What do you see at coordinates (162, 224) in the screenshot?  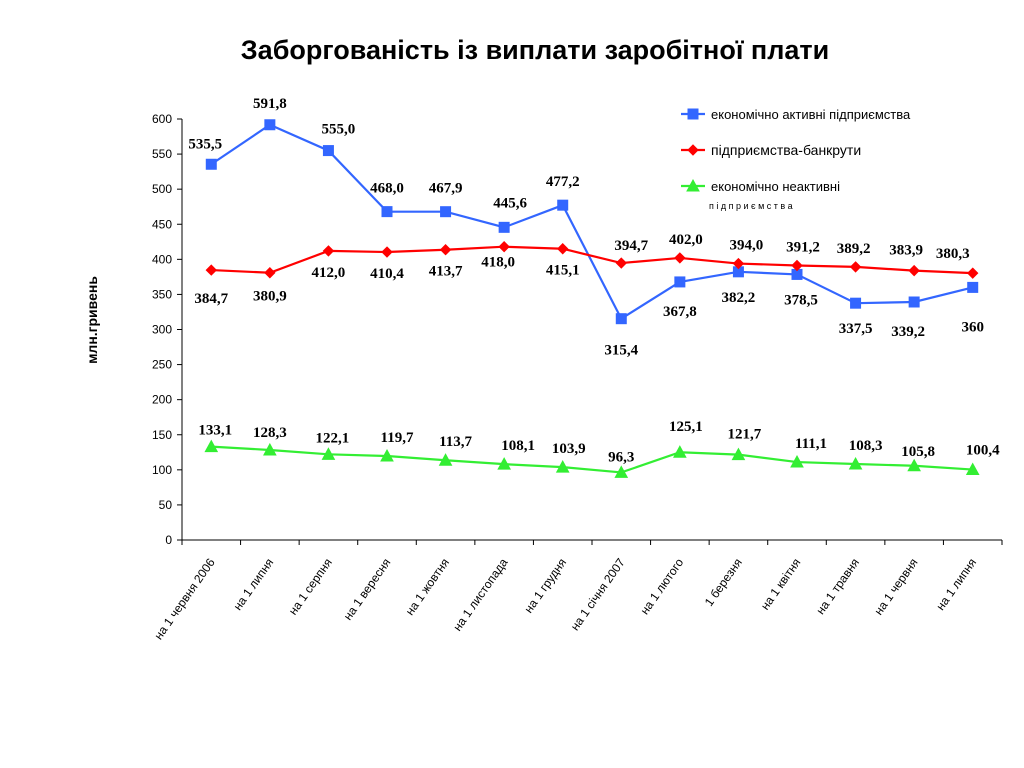 I see `y-tick-label: 450` at bounding box center [162, 224].